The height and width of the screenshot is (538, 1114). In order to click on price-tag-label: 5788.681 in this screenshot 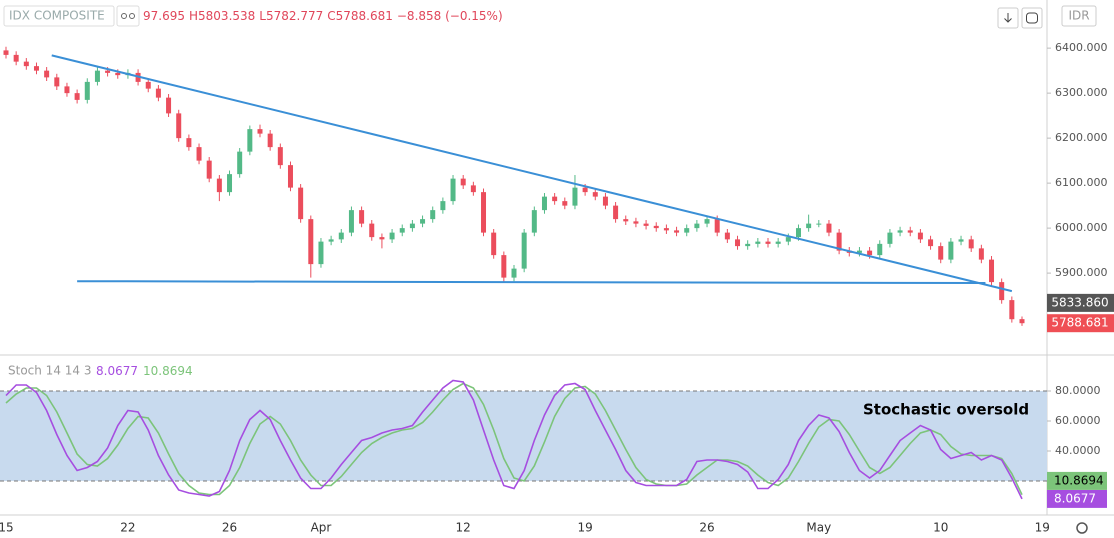, I will do `click(1079, 323)`.